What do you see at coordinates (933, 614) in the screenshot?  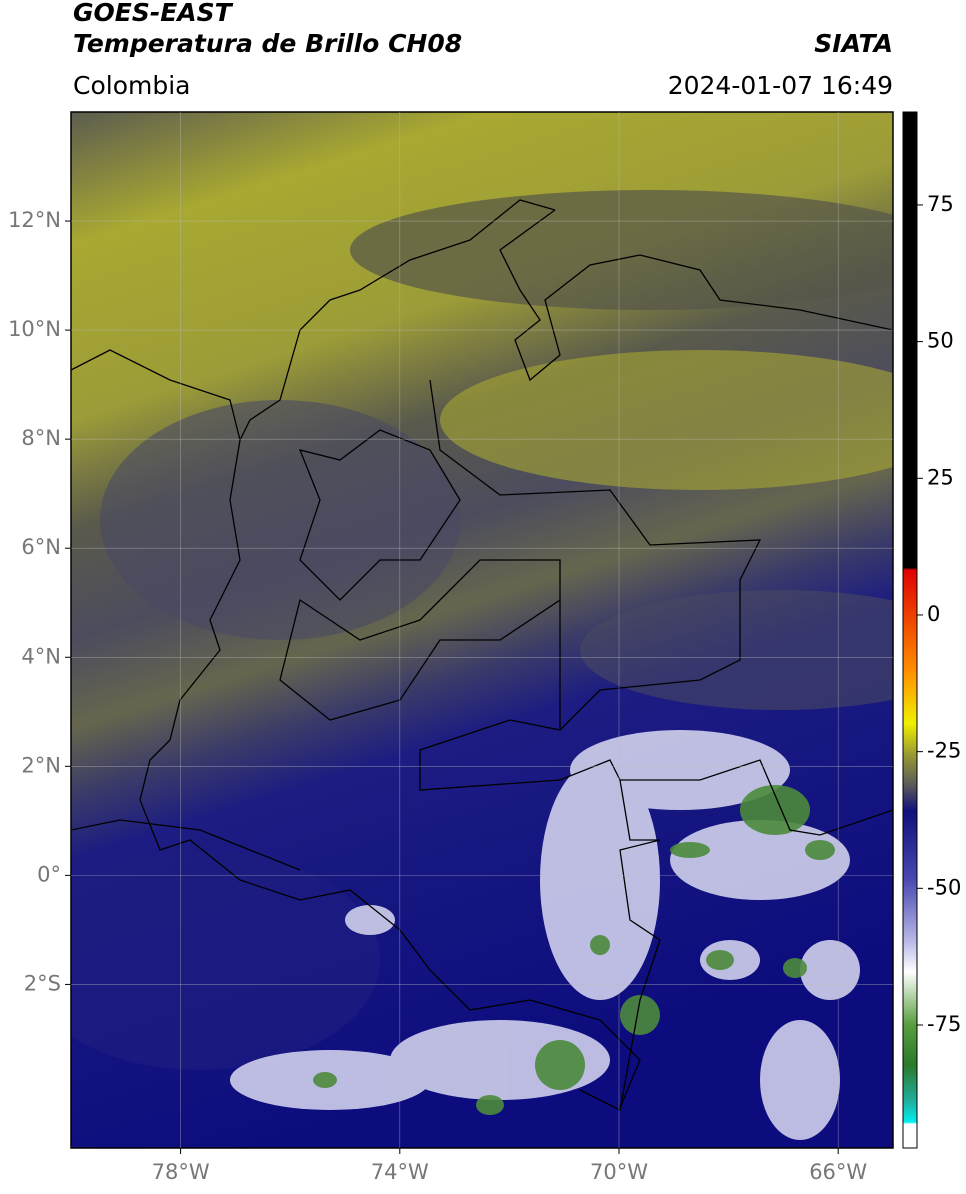 I see `colorbar-tick-label: 0` at bounding box center [933, 614].